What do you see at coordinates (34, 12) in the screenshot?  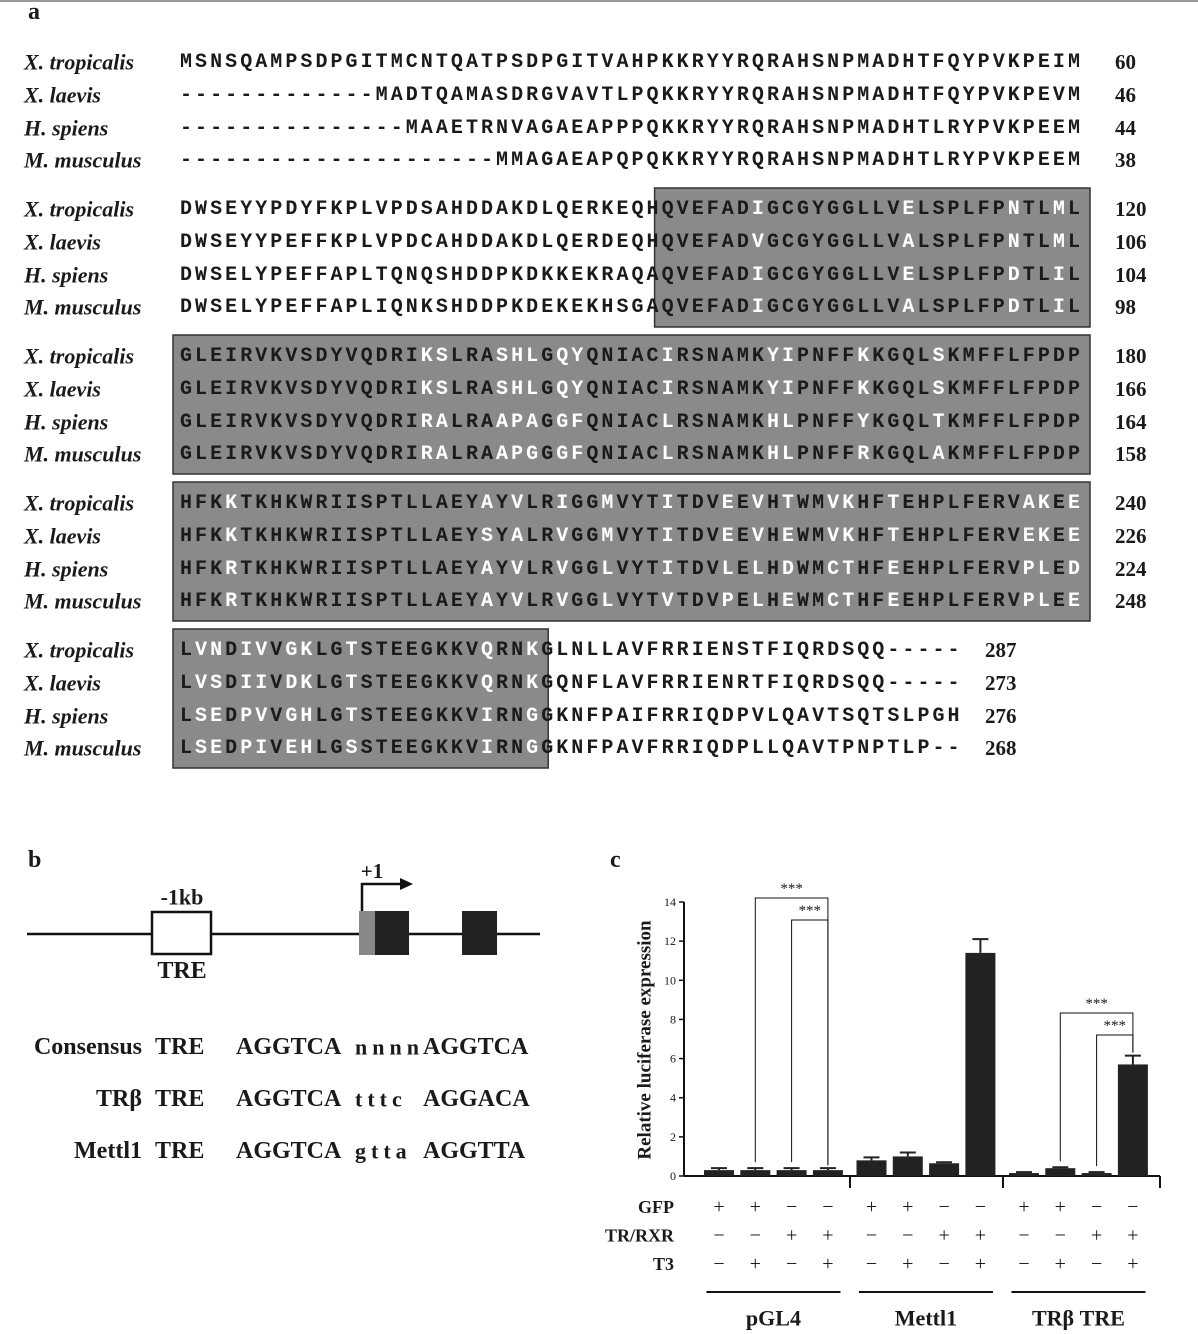 I see `panel-label: a` at bounding box center [34, 12].